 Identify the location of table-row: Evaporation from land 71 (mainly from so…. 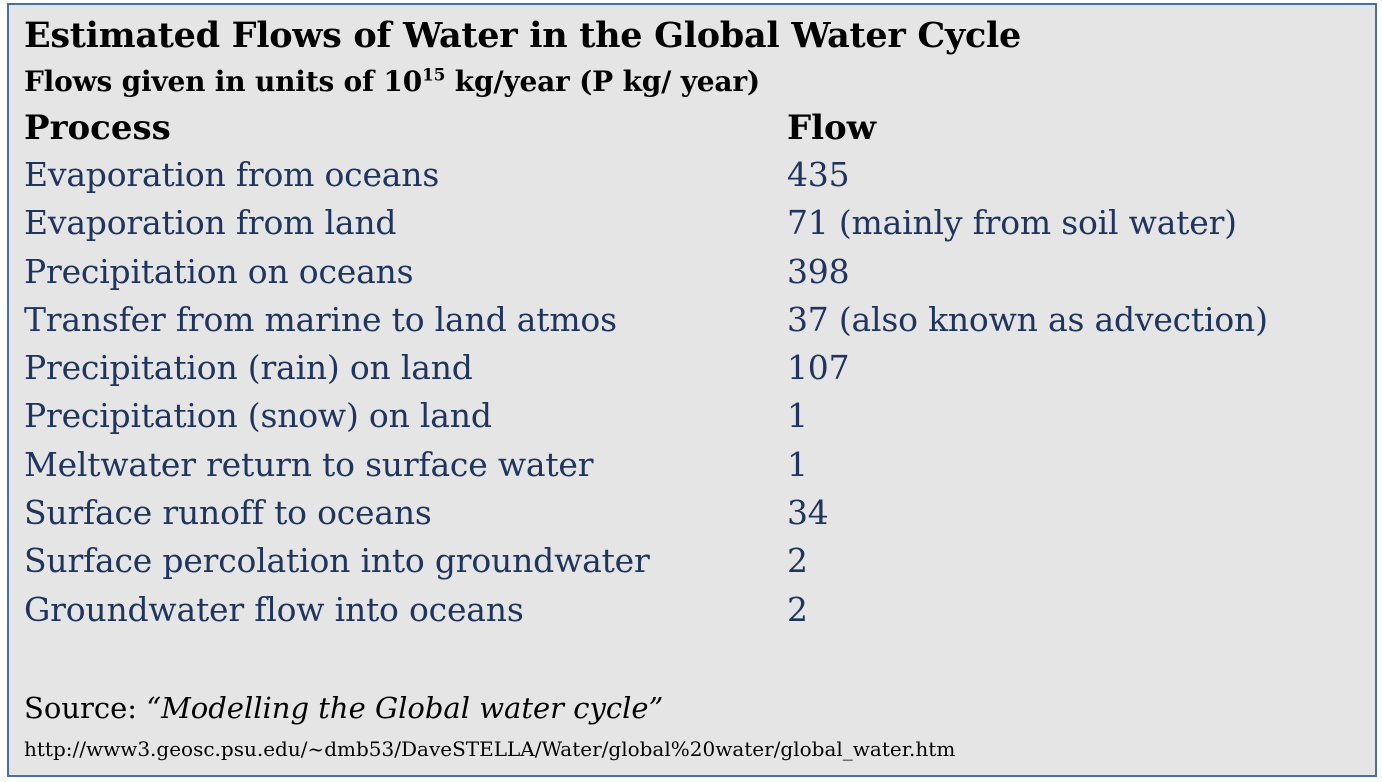
(692, 227).